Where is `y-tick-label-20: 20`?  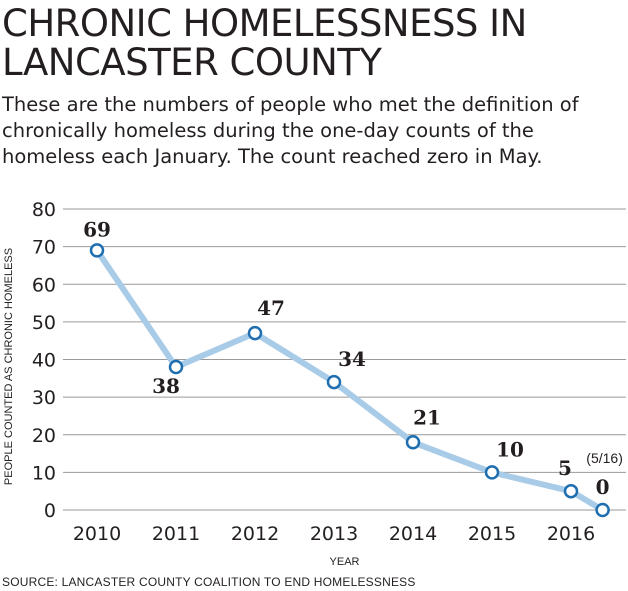
y-tick-label-20: 20 is located at coordinates (44, 436).